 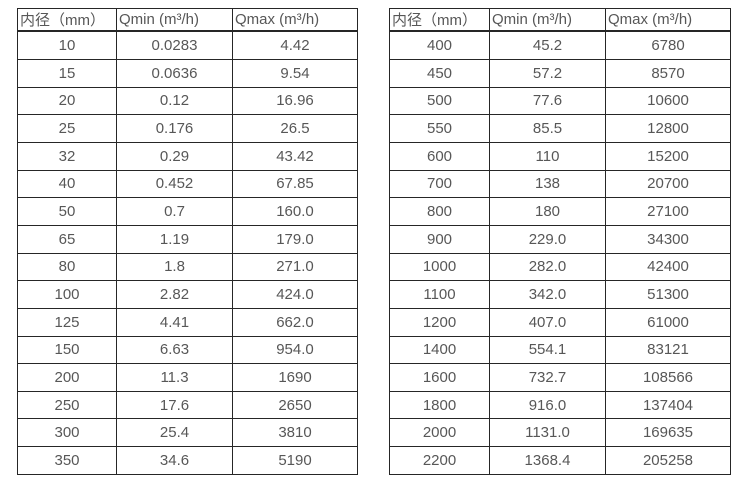 What do you see at coordinates (174, 405) in the screenshot?
I see `table-cell: 17.6` at bounding box center [174, 405].